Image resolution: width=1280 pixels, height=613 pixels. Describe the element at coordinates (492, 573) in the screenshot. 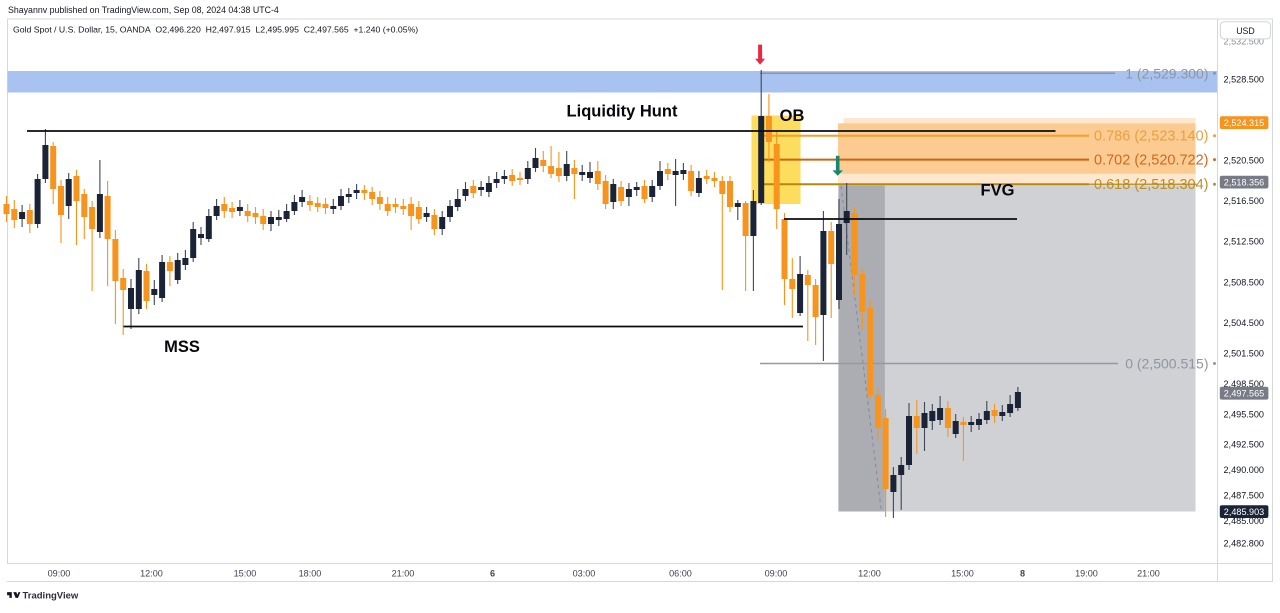

I see `svg-text: 6` at that location.